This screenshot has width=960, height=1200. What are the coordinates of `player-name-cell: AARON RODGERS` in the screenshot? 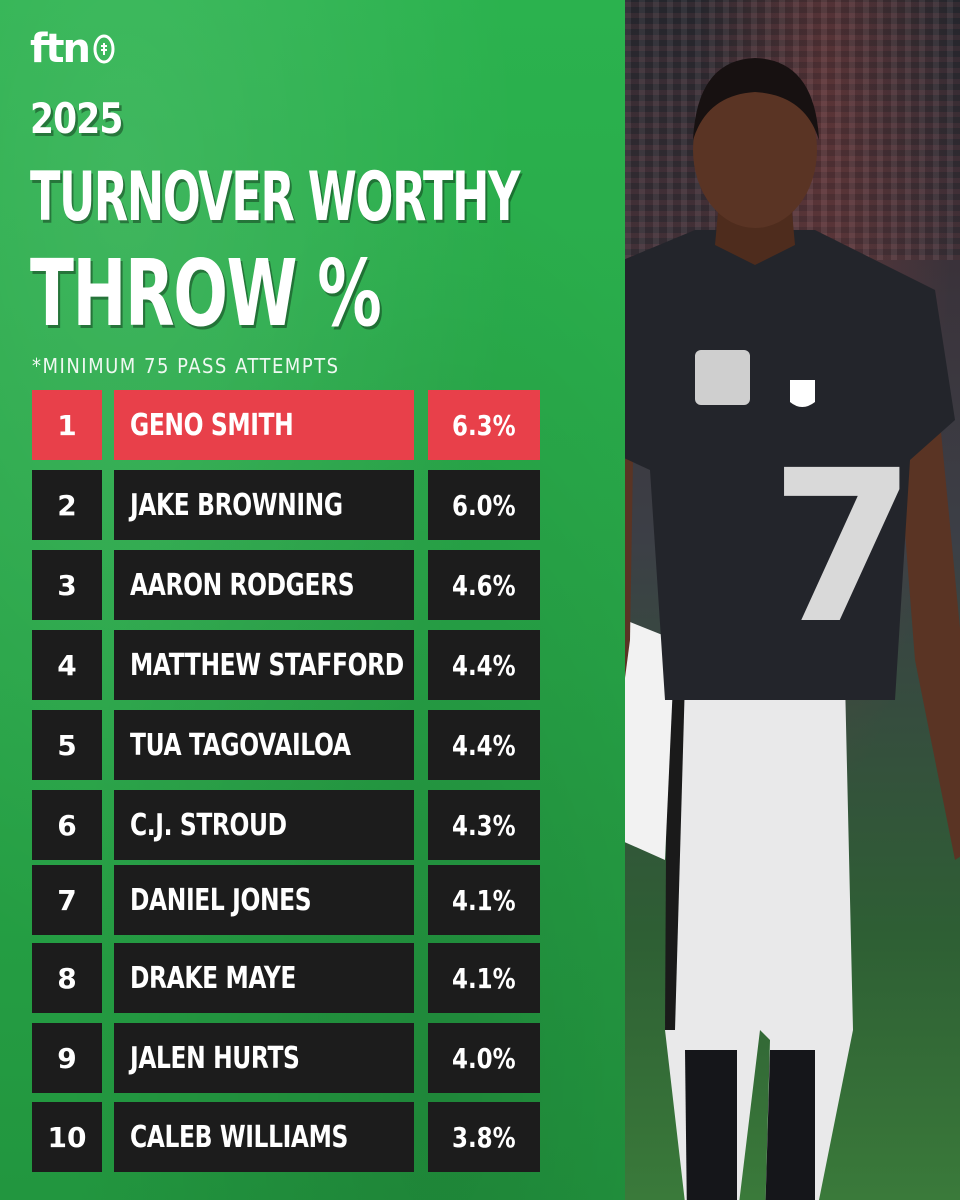 It's located at (264, 585).